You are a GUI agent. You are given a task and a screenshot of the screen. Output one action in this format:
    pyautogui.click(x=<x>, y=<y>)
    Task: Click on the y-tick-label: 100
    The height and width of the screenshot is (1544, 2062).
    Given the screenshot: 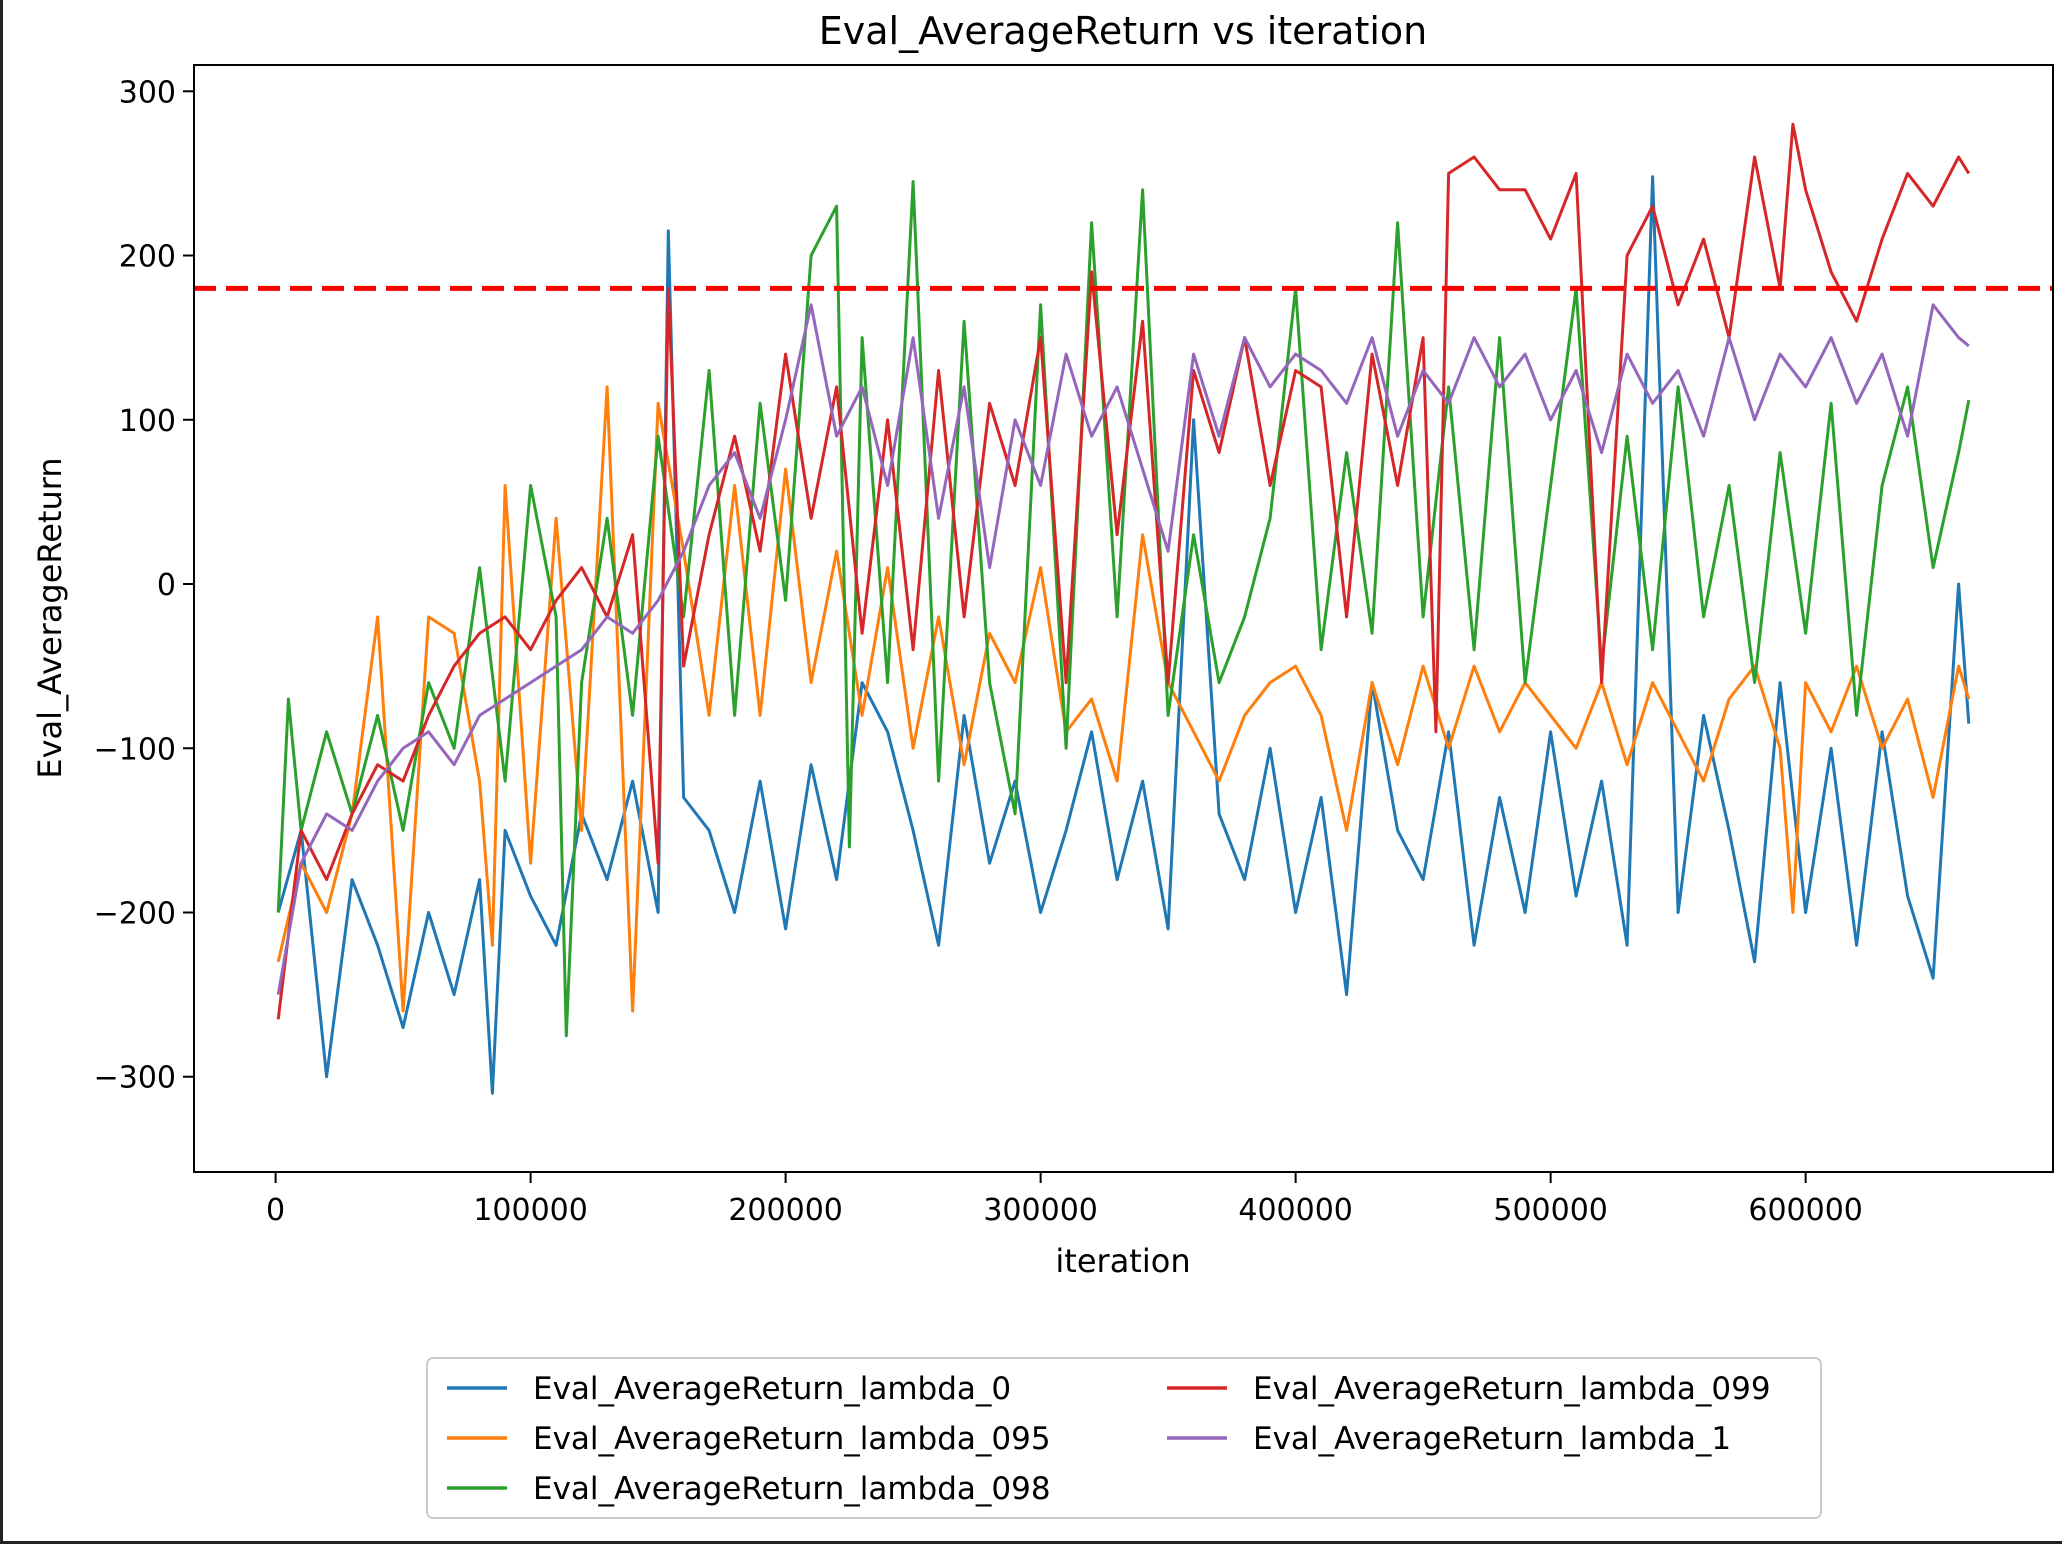 What is the action you would take?
    pyautogui.click(x=147, y=421)
    